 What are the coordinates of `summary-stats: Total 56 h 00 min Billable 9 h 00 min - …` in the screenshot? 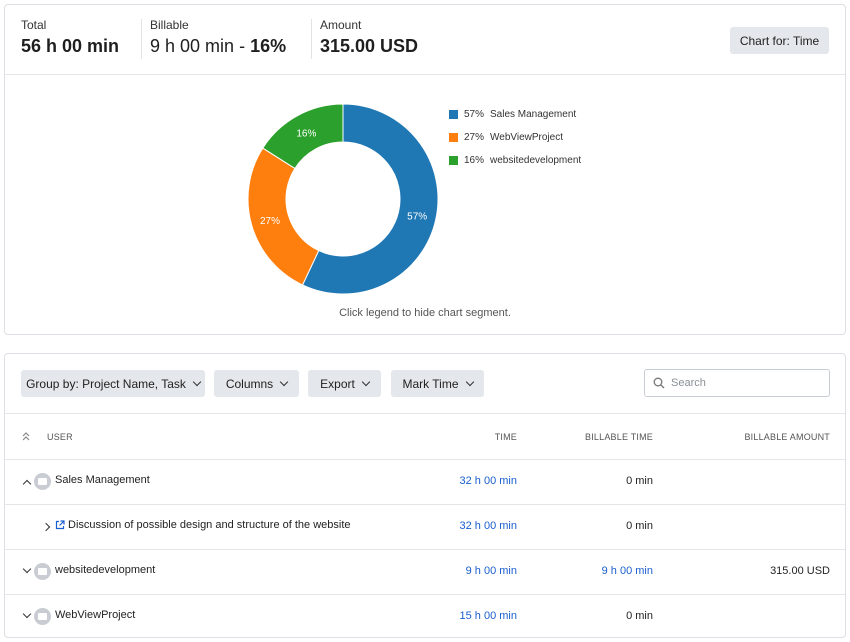 It's located at (425, 40).